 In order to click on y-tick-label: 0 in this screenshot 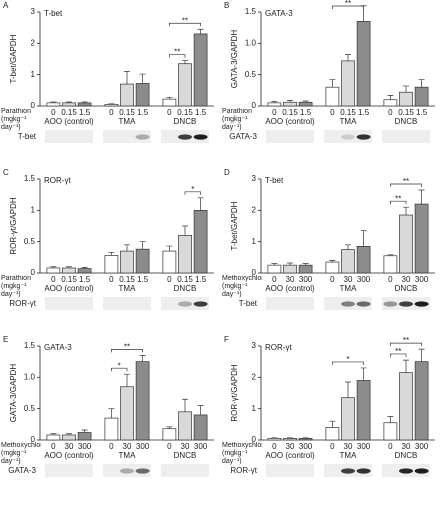, I will do `click(254, 105)`.